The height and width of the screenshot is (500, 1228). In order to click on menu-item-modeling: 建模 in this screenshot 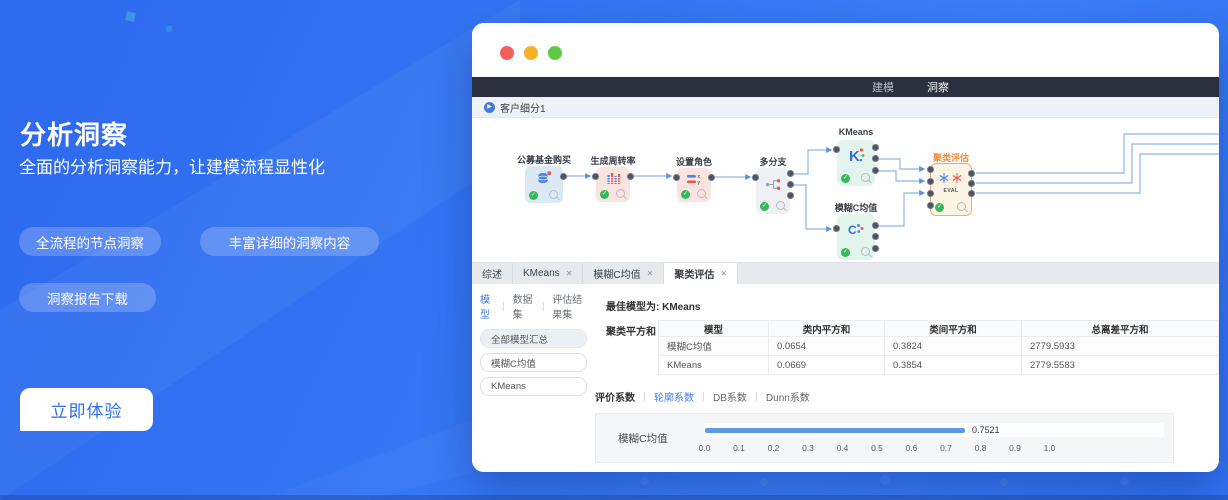, I will do `click(883, 88)`.